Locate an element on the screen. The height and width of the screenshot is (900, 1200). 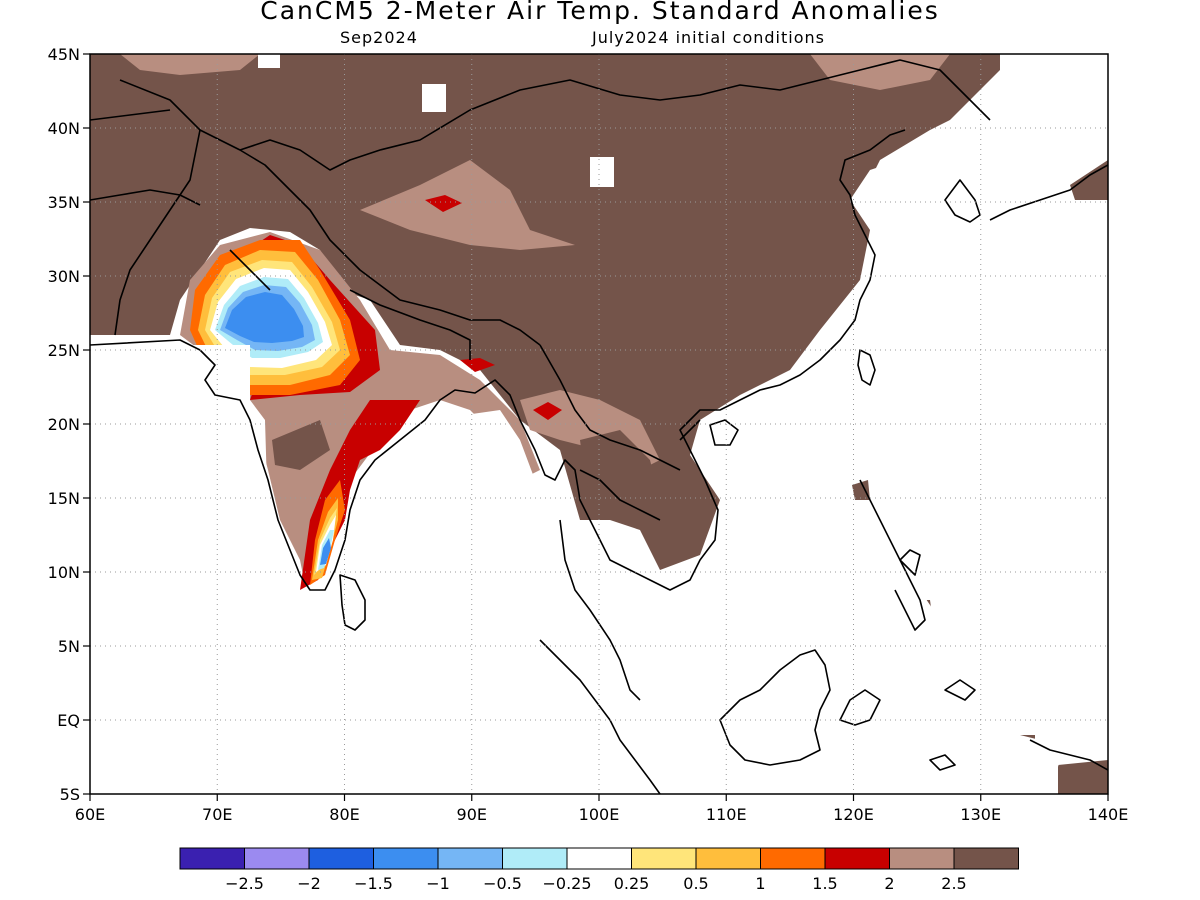
initial-conditions: July2024 initial conditions is located at coordinates (708, 37).